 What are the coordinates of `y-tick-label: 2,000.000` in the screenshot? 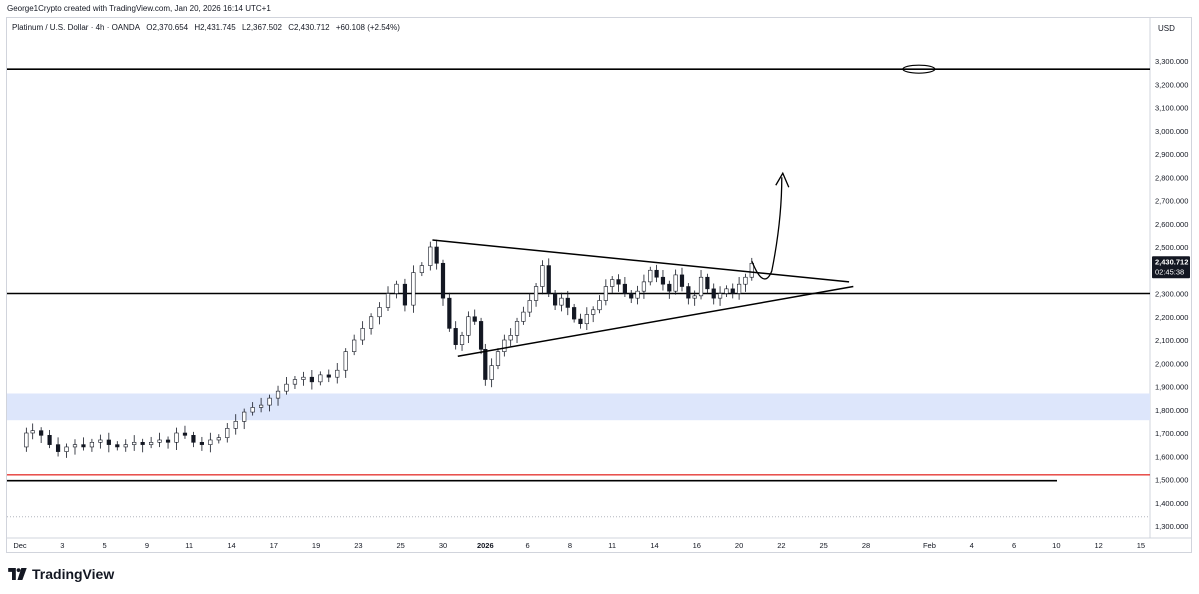 It's located at (1171, 363).